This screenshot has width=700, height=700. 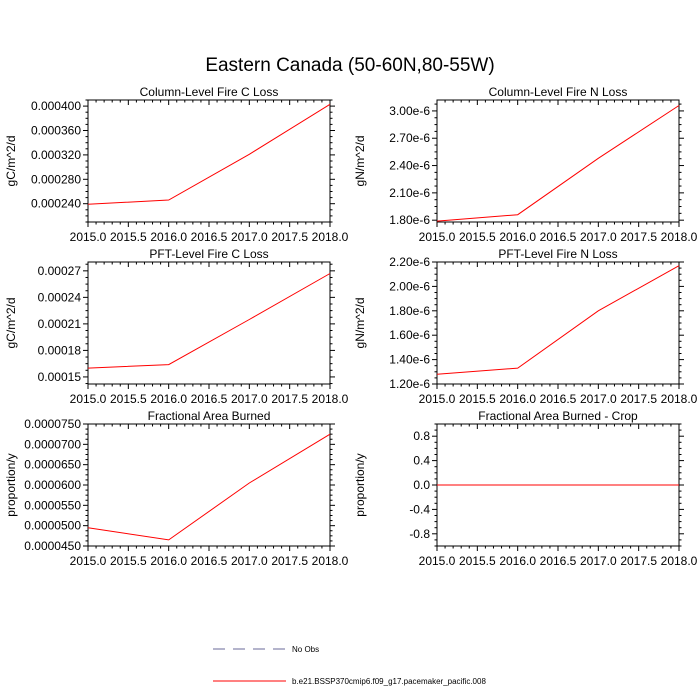 I want to click on legend-entry: No Obs, so click(x=266, y=649).